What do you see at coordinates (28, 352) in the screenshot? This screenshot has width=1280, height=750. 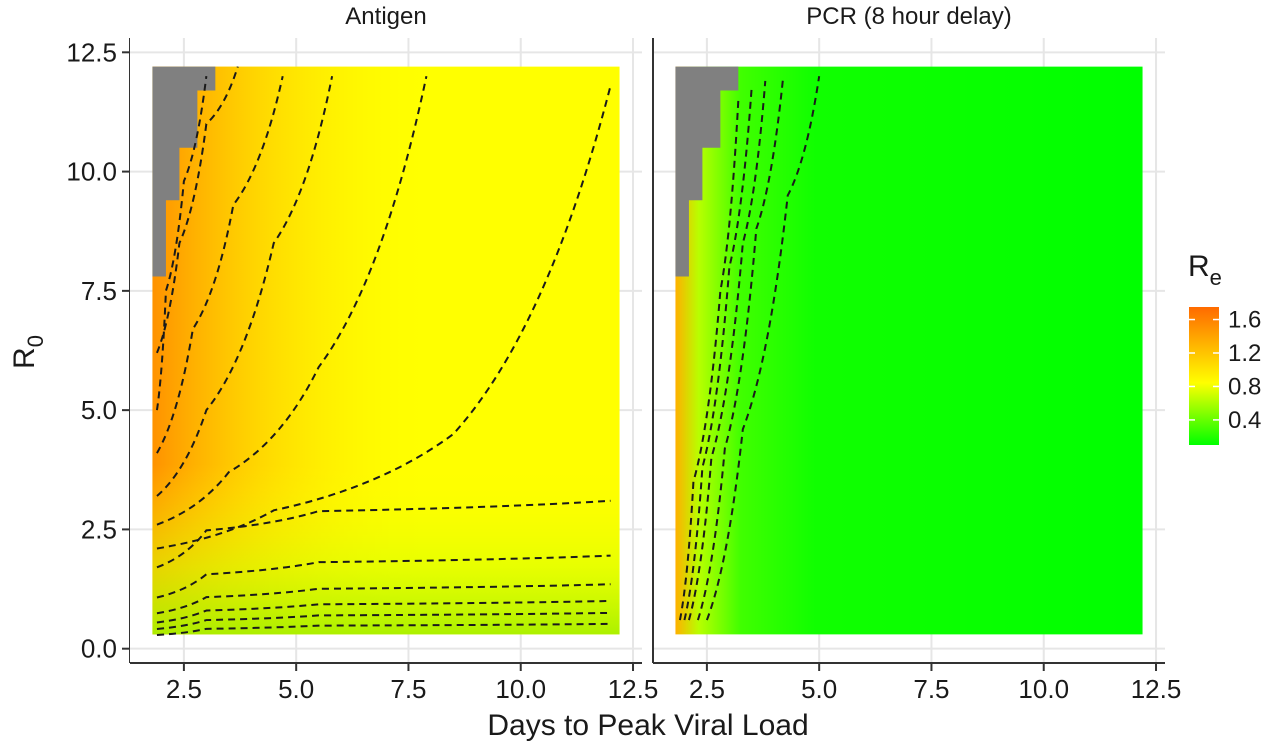 I see `y-axis-title: R0` at bounding box center [28, 352].